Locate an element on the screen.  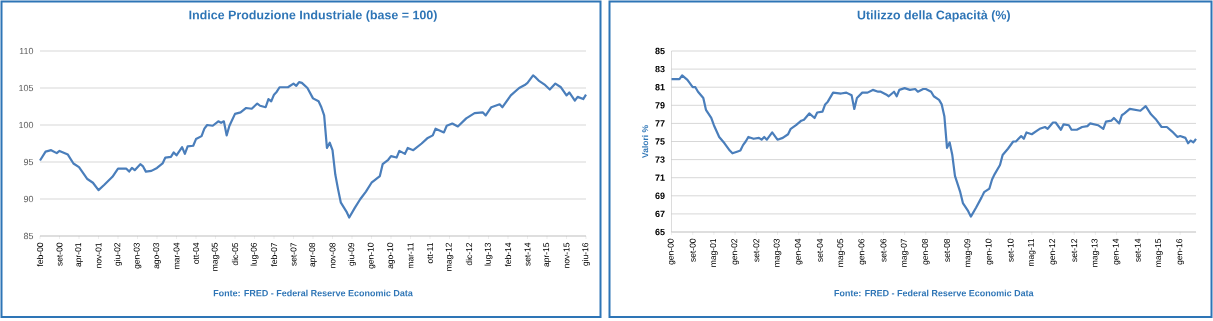
x-tick-label: mag-09 is located at coordinates (968, 252).